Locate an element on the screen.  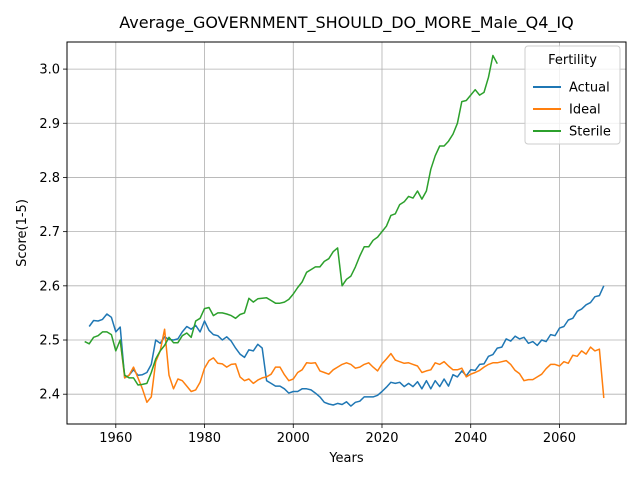
legend-title: Fertility is located at coordinates (572, 60).